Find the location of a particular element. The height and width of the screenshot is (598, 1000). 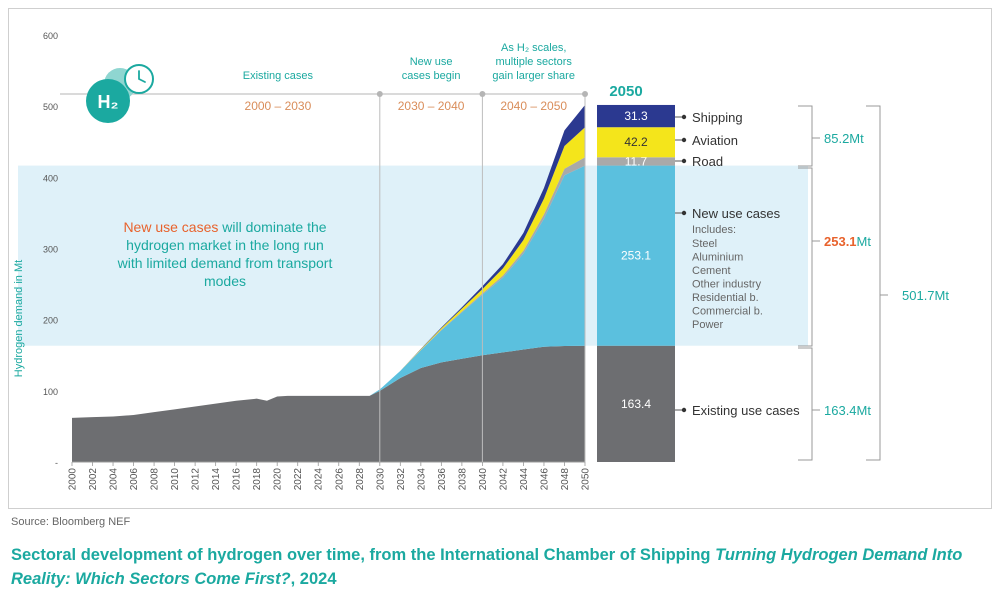

x-tick-label: 2012 is located at coordinates (196, 479).